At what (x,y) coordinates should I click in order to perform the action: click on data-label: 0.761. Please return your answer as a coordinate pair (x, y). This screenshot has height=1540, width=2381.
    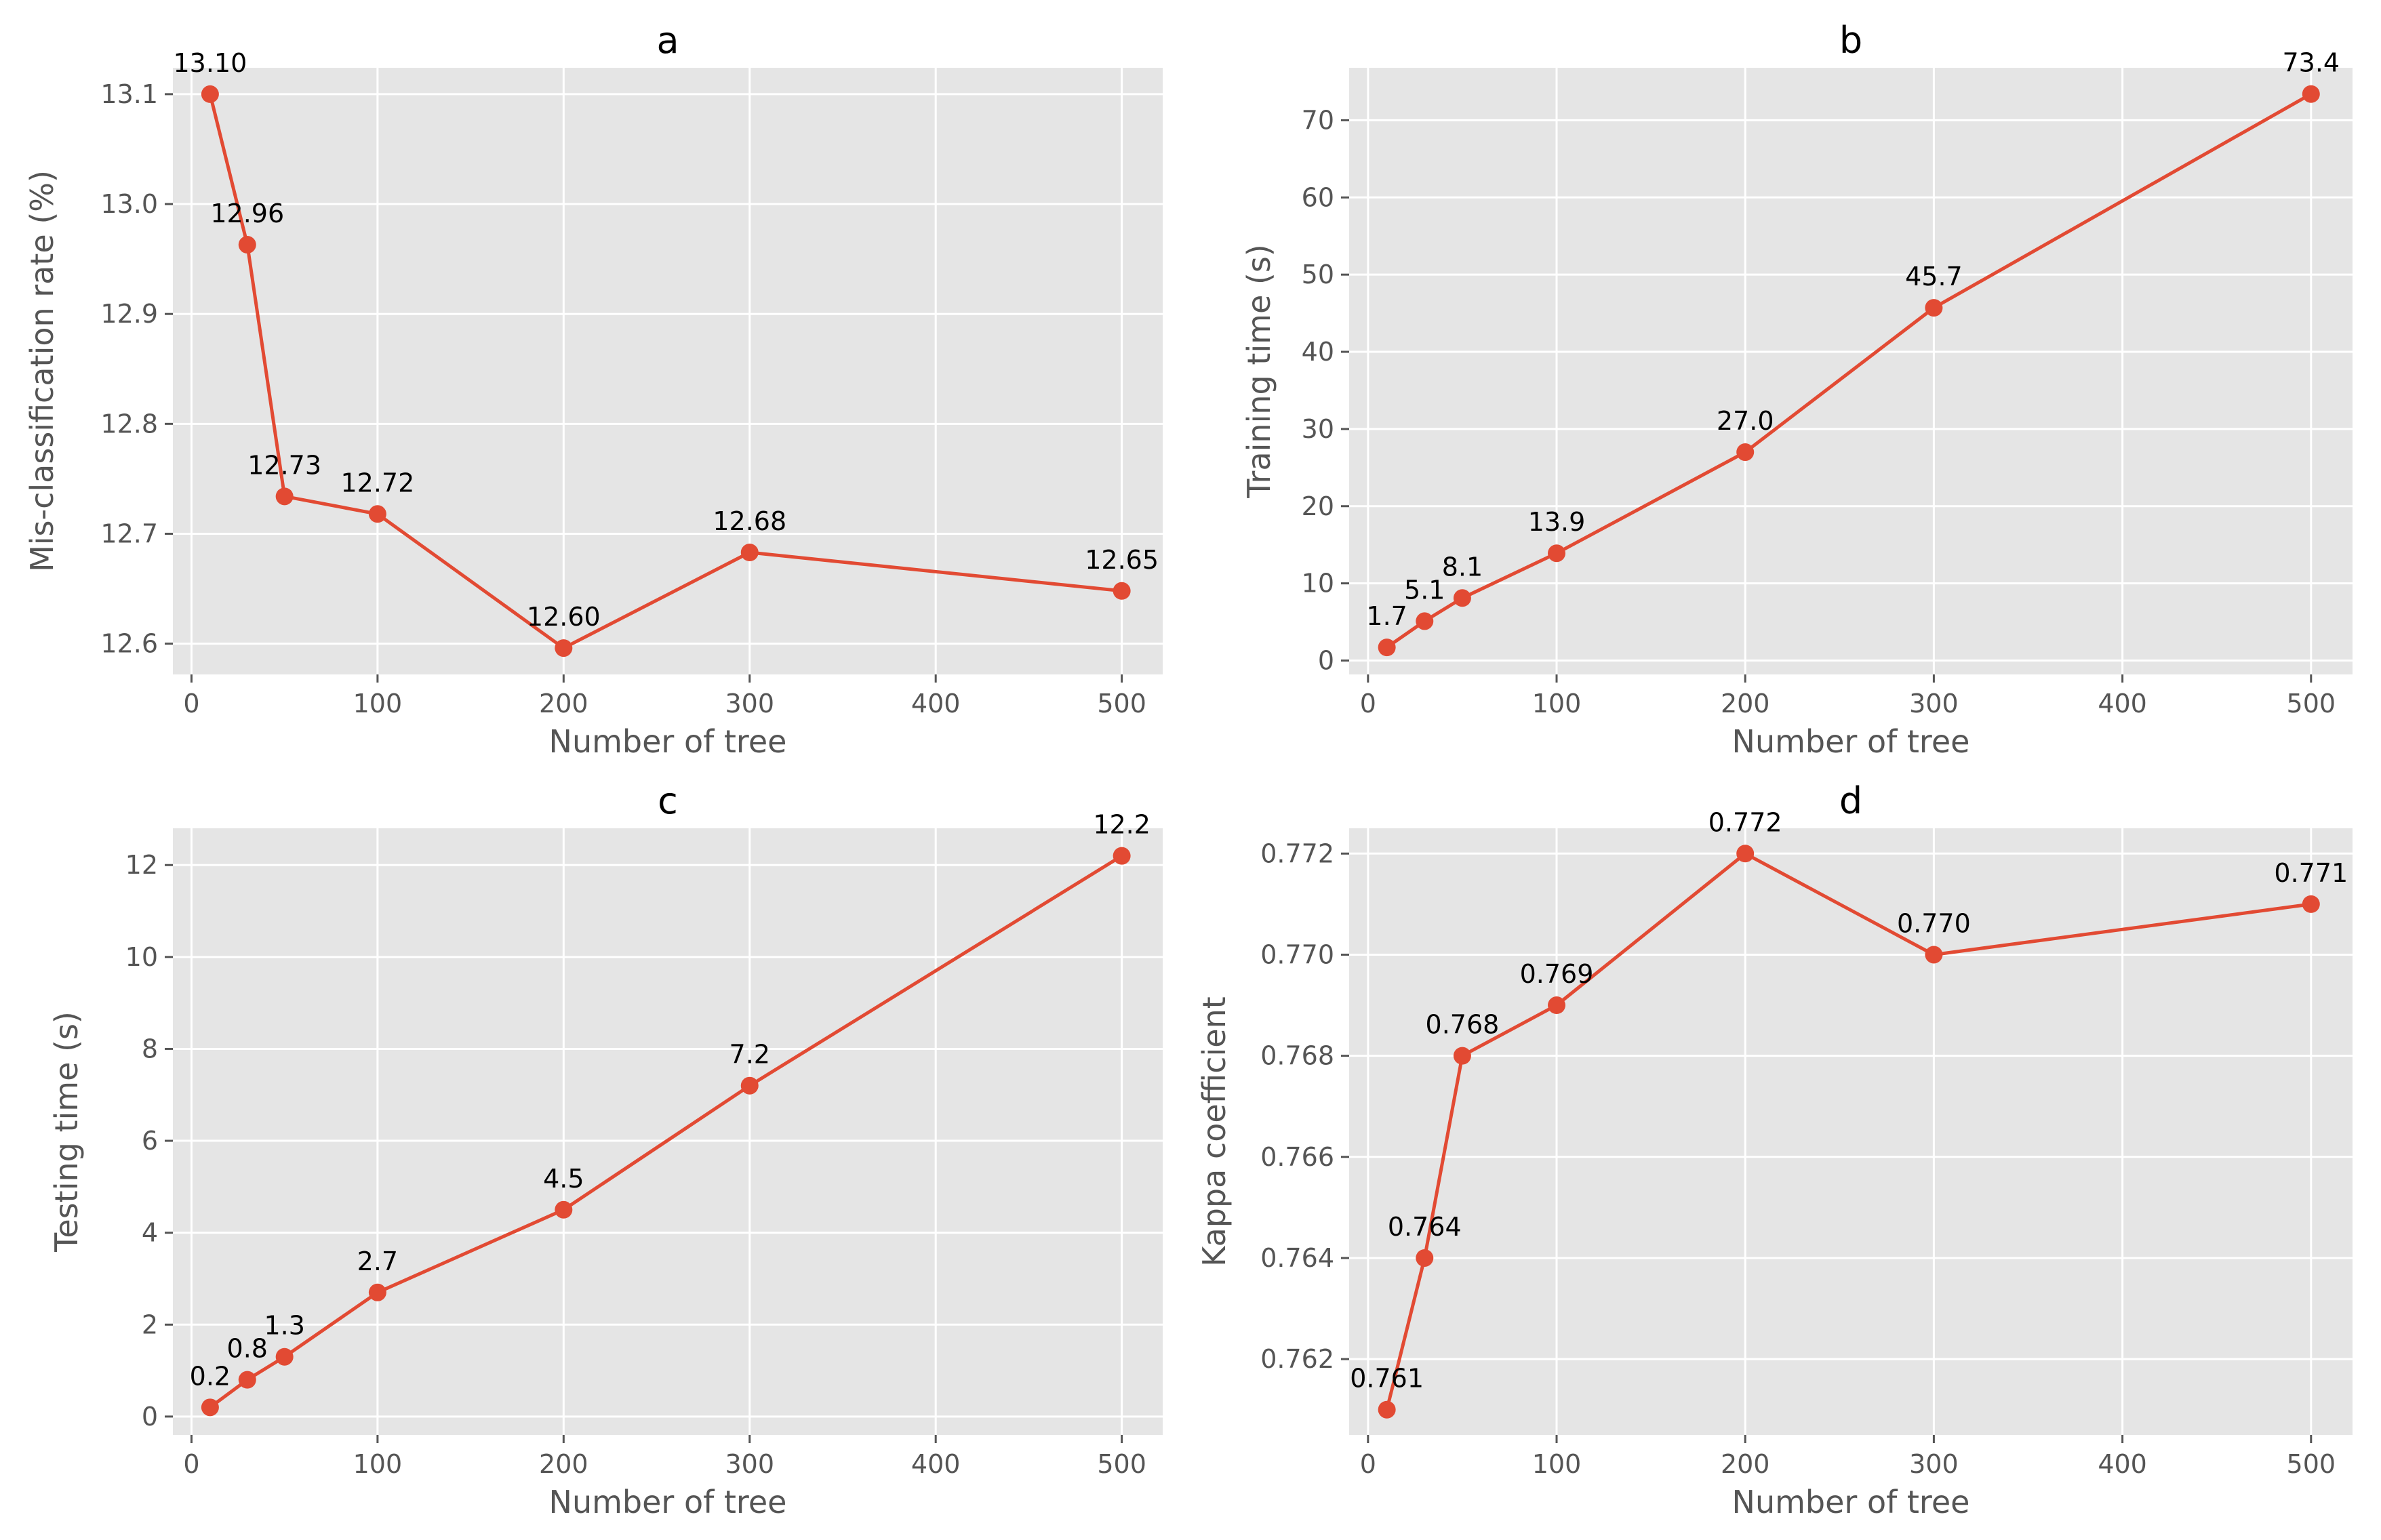
    Looking at the image, I should click on (1387, 1379).